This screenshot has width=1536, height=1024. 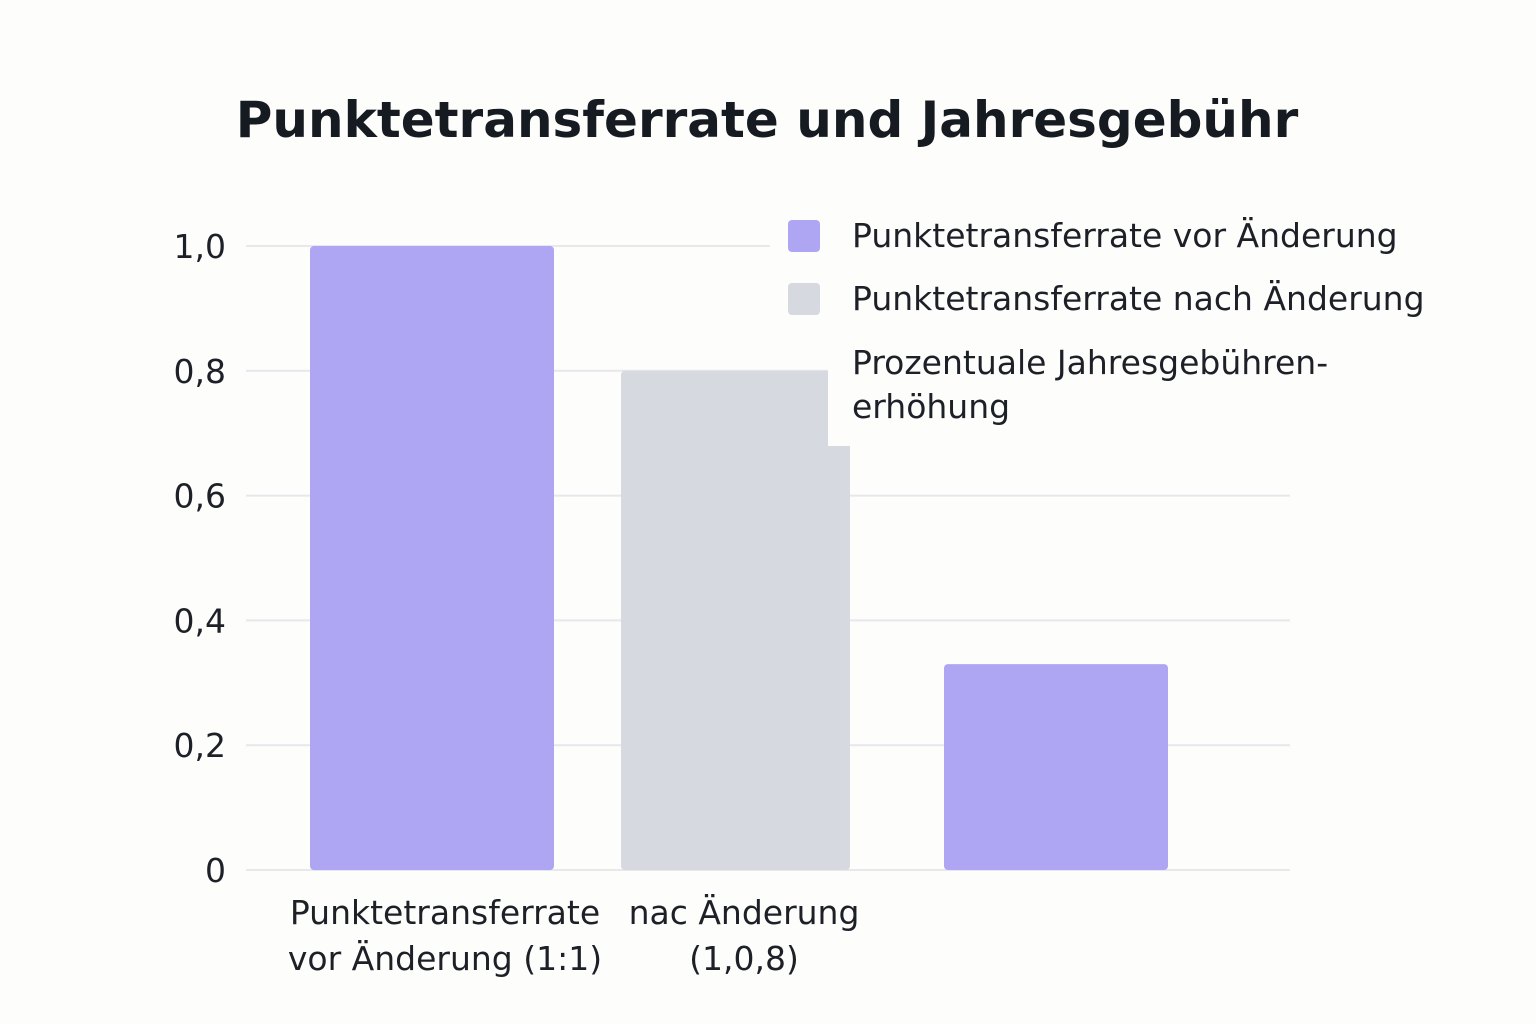 What do you see at coordinates (200, 371) in the screenshot?
I see `y-tick-label-4: 0,8` at bounding box center [200, 371].